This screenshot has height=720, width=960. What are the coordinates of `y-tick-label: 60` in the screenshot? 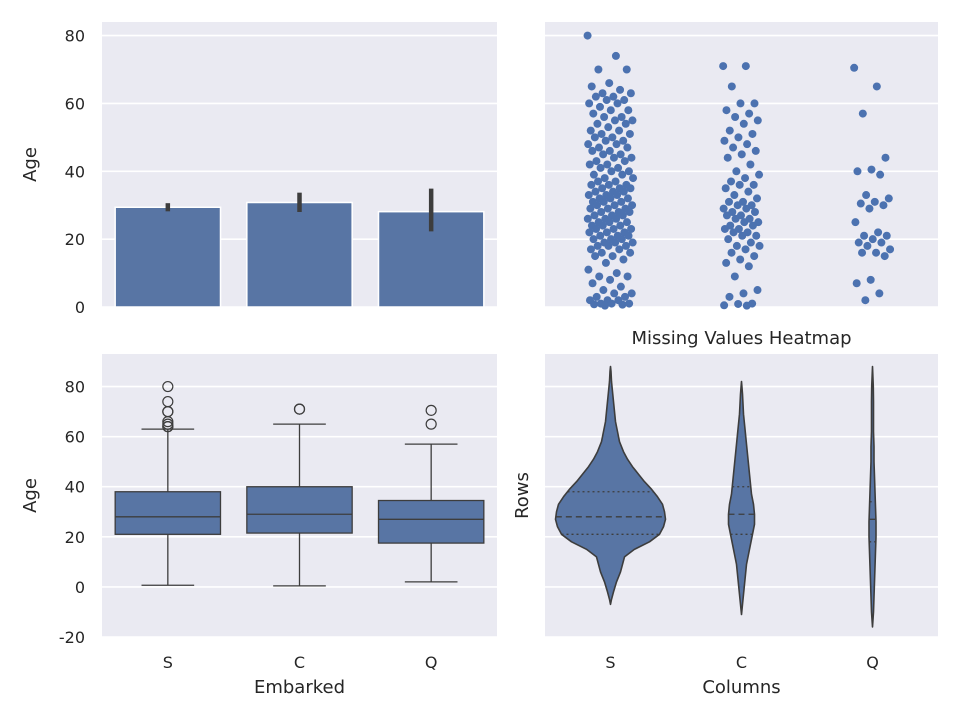 It's located at (75, 437).